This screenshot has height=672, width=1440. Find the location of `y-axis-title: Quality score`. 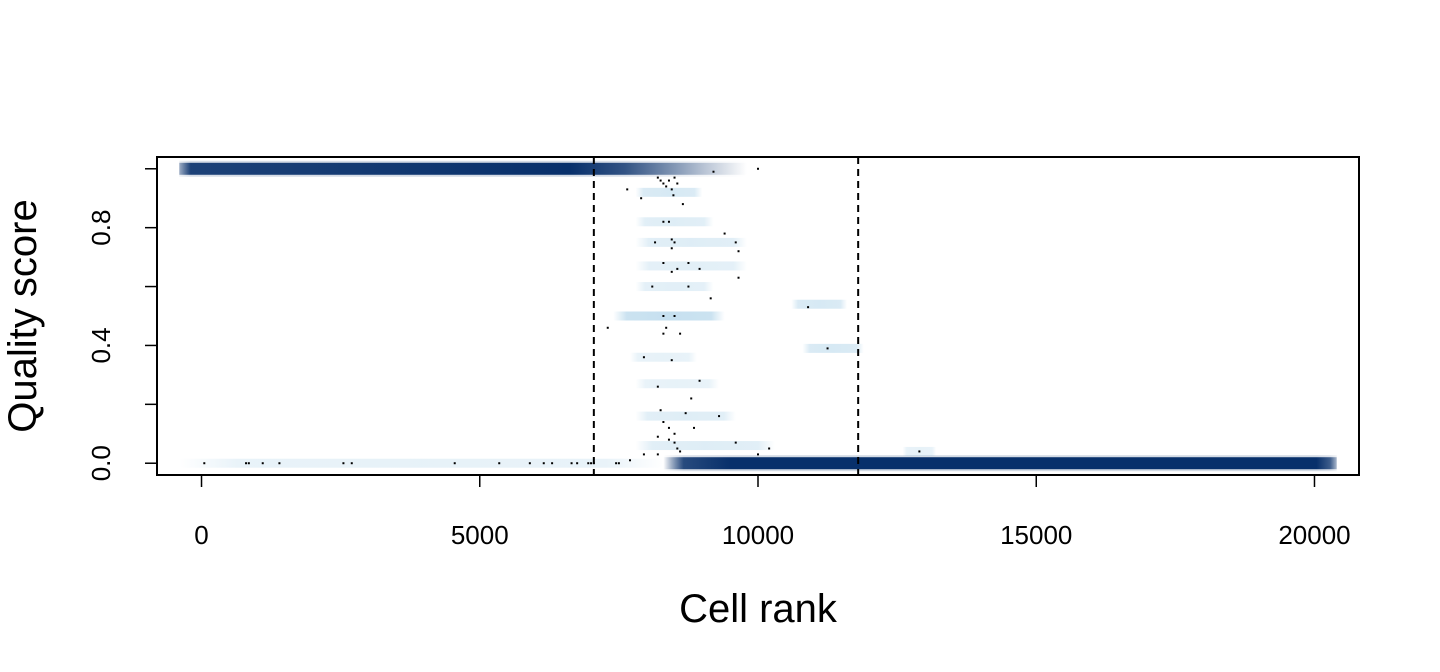

y-axis-title: Quality score is located at coordinates (23, 315).